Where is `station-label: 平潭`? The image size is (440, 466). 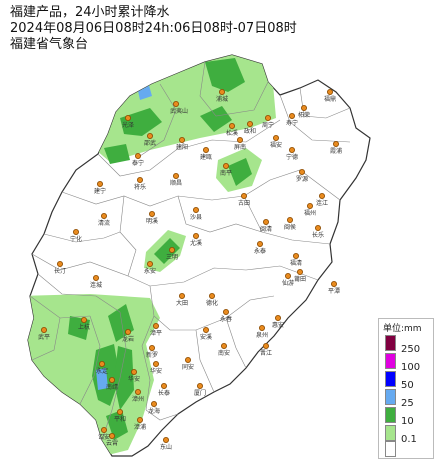 station-label: 平潭 is located at coordinates (334, 291).